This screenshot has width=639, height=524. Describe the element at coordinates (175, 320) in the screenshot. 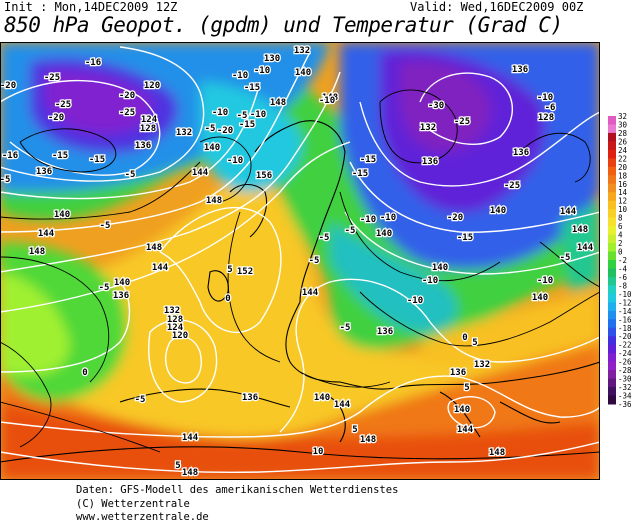

I see `geopotential-label: 128` at that location.